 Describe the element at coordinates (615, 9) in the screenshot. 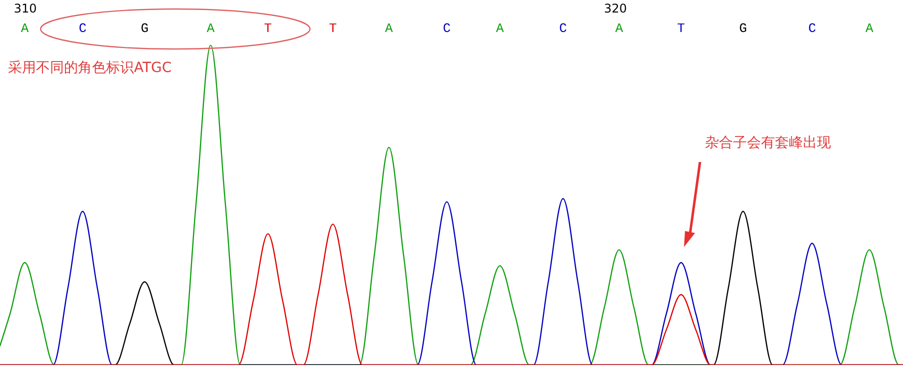

I see `x-tick-label: 320` at that location.